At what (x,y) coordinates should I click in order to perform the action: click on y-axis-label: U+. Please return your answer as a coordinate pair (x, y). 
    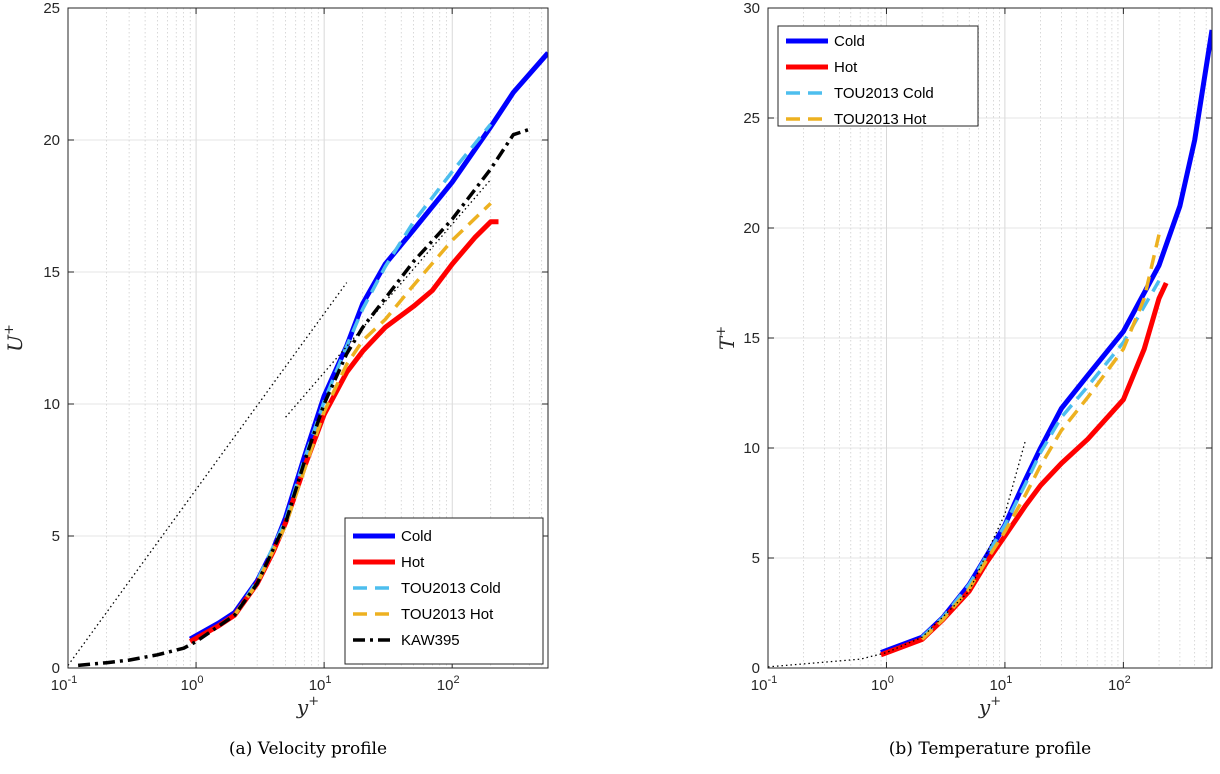
    Looking at the image, I should click on (14, 338).